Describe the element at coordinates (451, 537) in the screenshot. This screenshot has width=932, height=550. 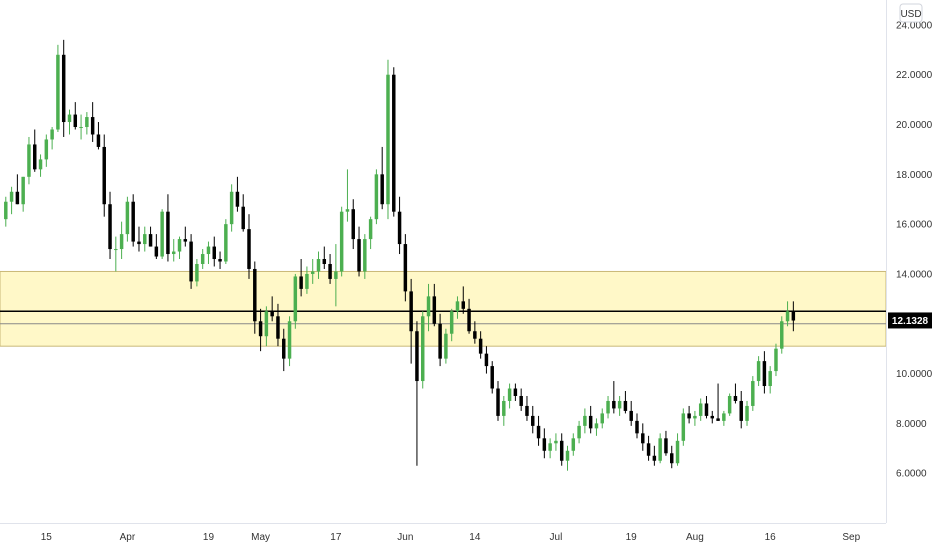
I see `time-axis: 15 Apr 19 May 17 Jun 14 Jul 19 Aug 16 Sep` at that location.